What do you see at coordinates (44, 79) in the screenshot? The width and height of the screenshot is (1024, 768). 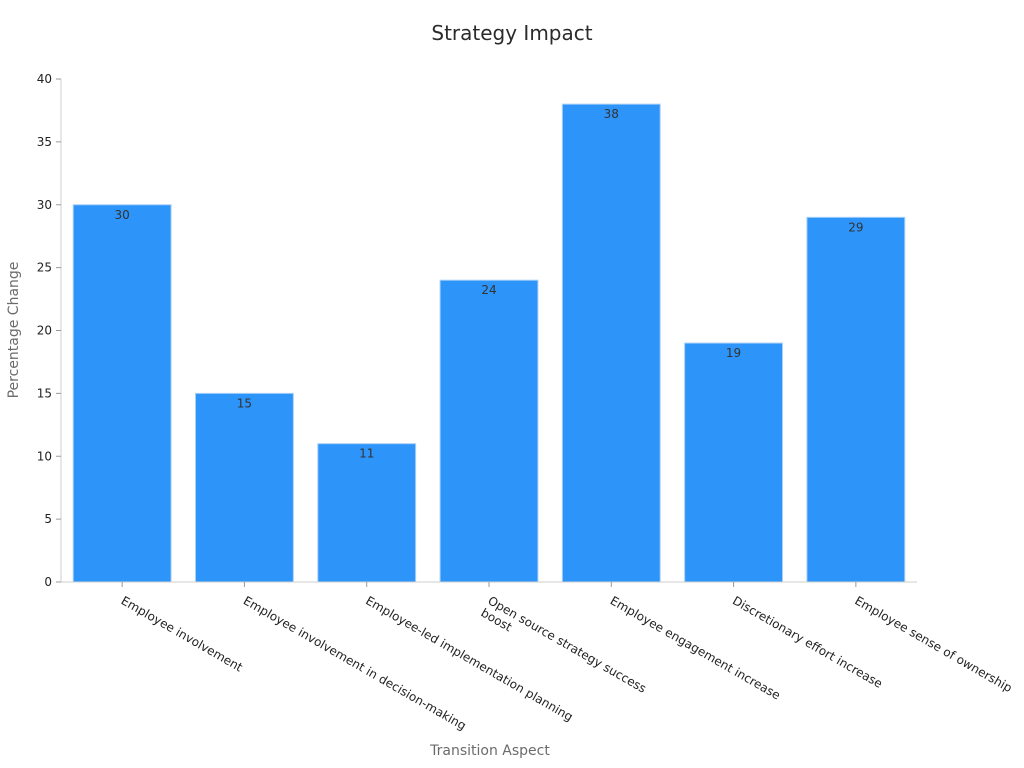 I see `y-tick-label: 40` at bounding box center [44, 79].